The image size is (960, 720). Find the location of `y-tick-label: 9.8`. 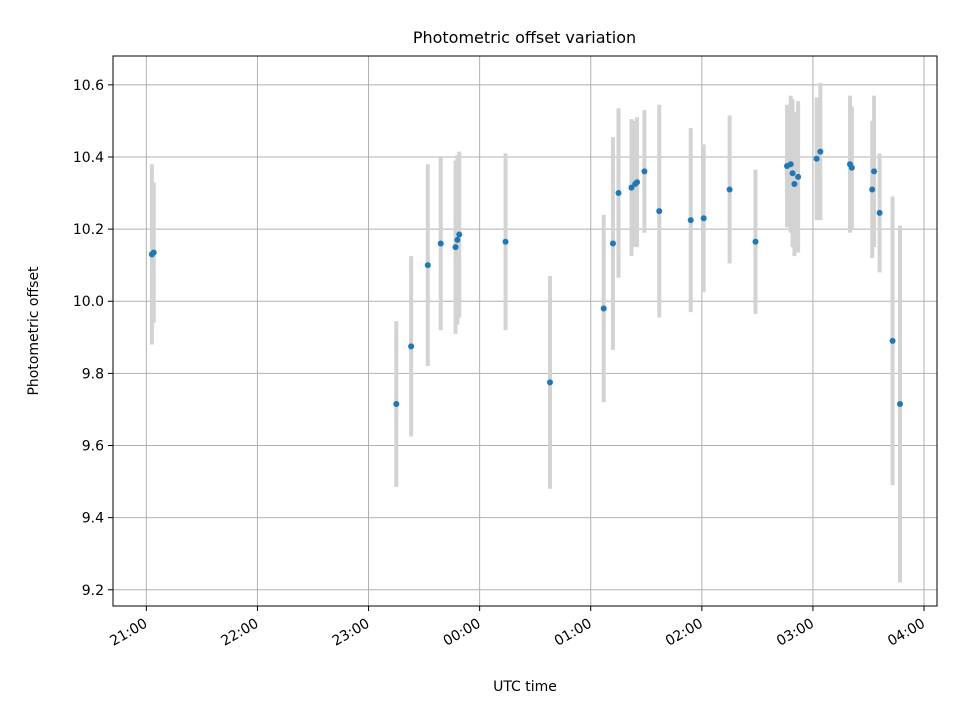

y-tick-label: 9.8 is located at coordinates (93, 374).